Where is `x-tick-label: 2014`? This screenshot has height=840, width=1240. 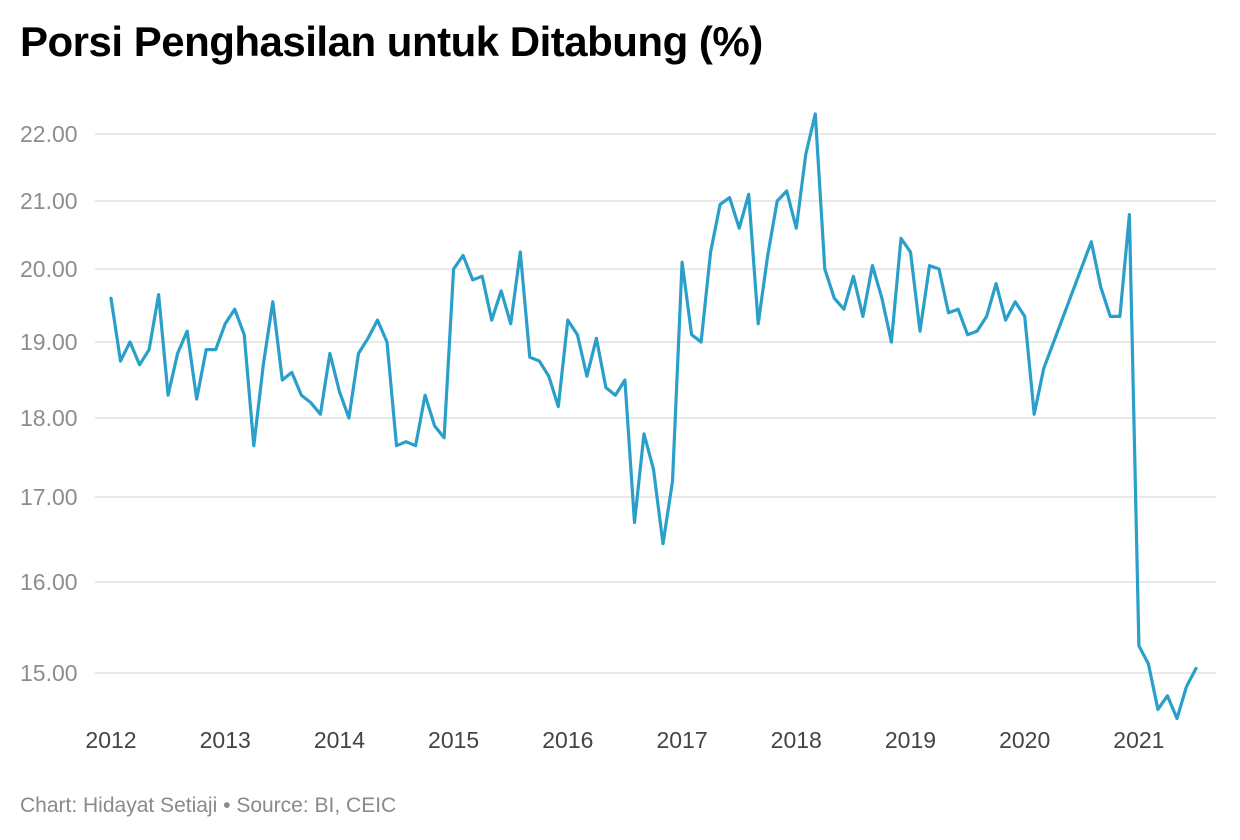 x-tick-label: 2014 is located at coordinates (339, 740).